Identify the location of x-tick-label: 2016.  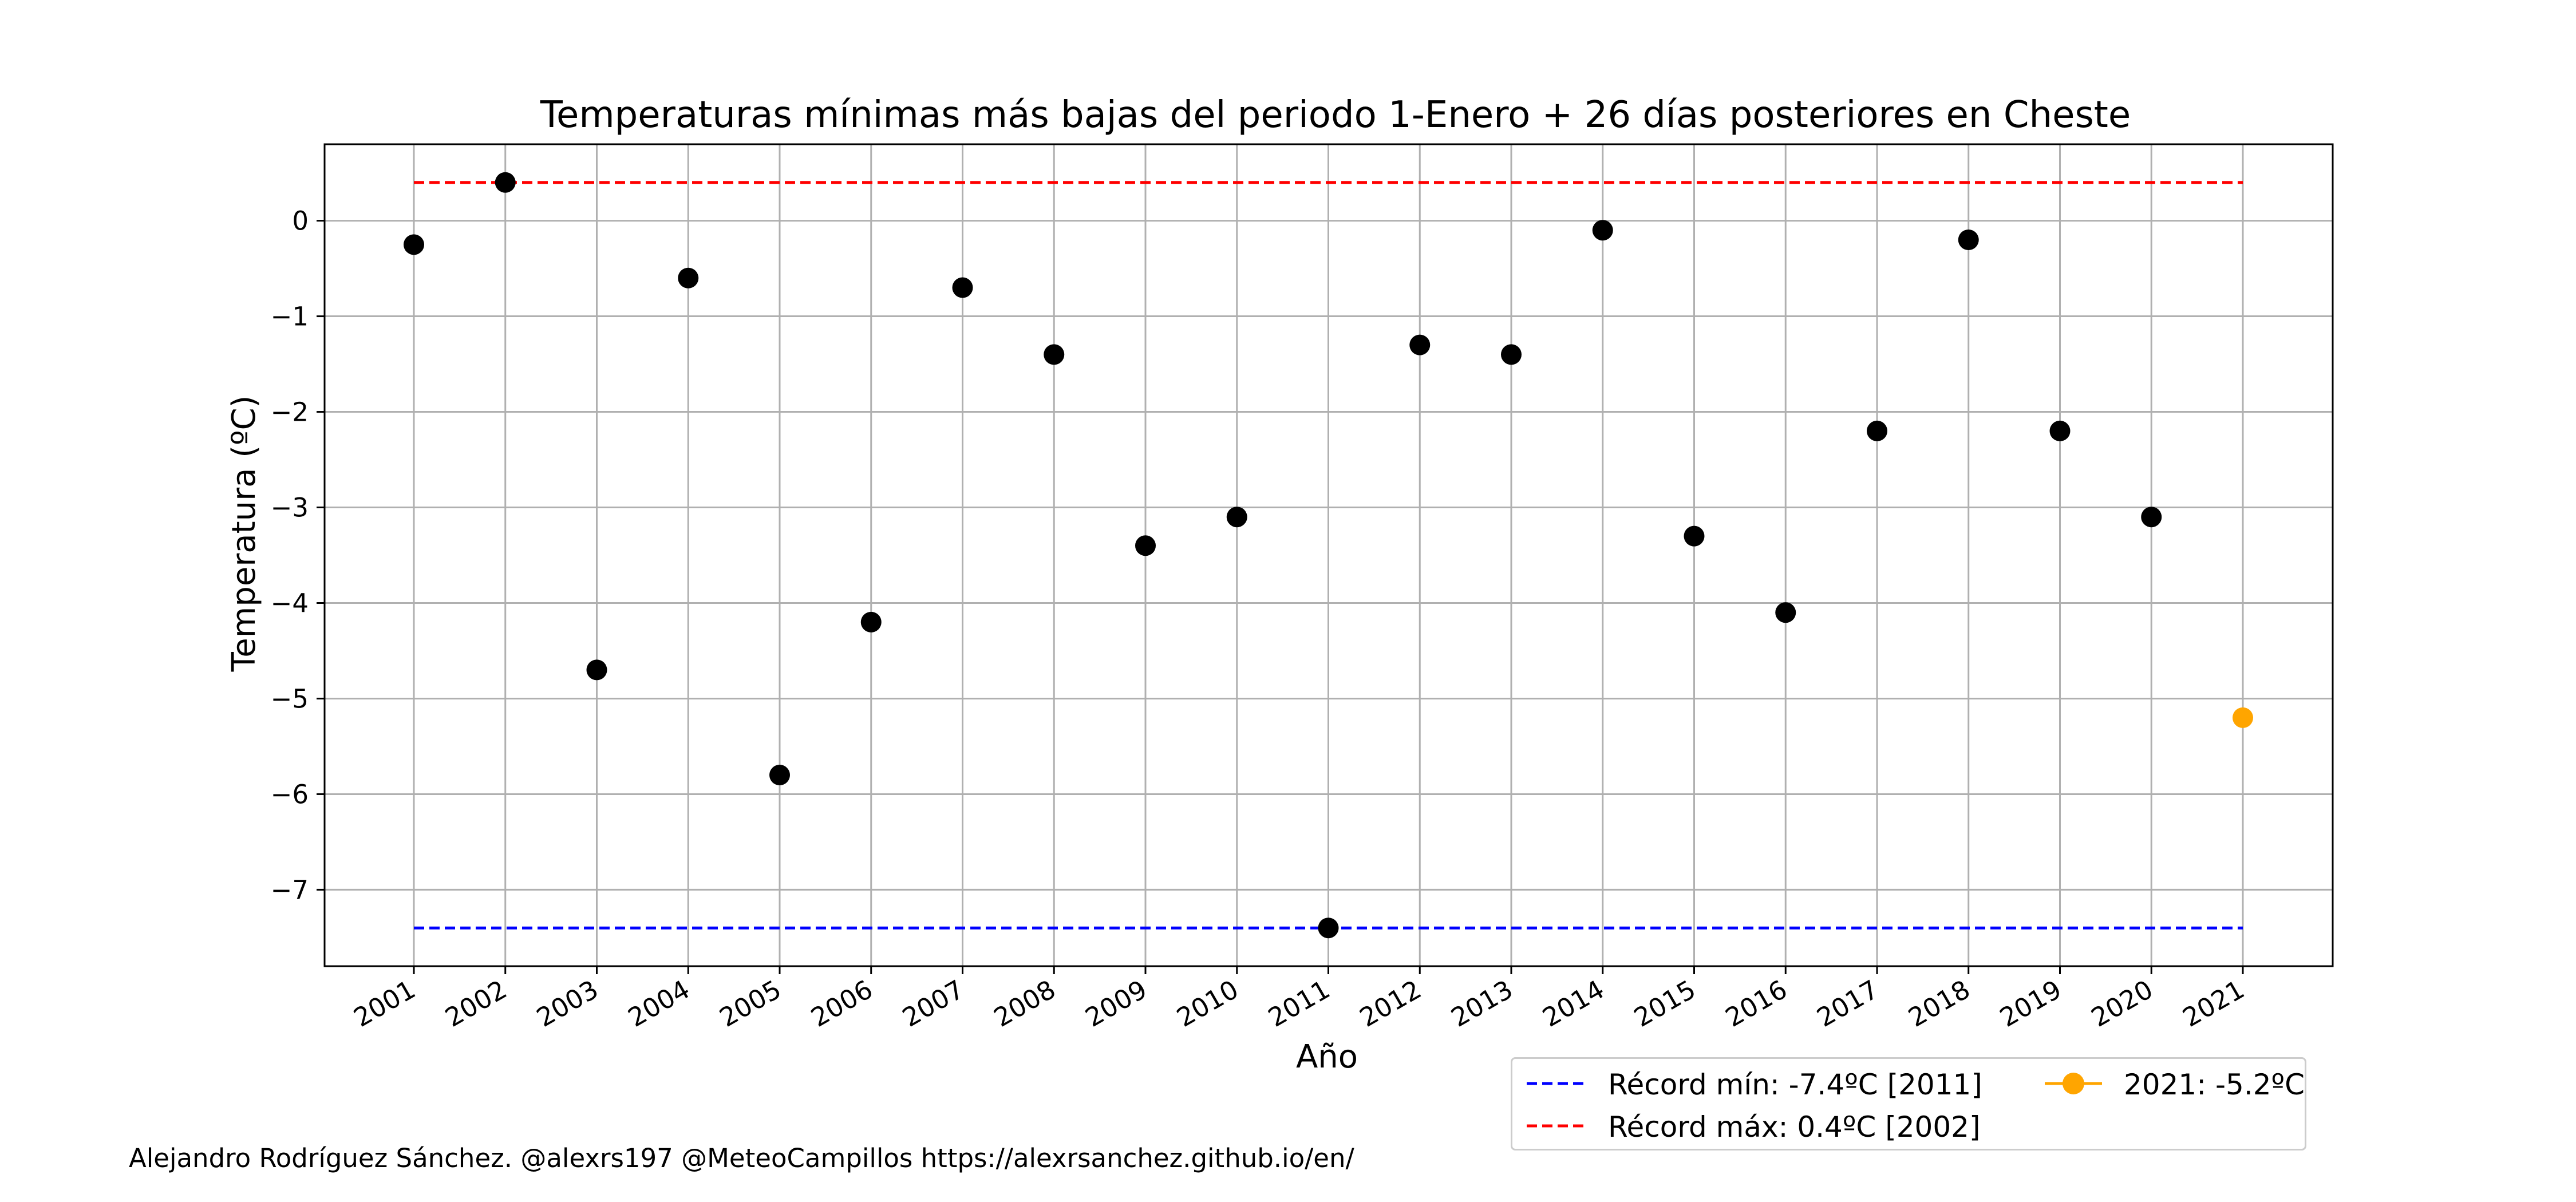
(1756, 1004).